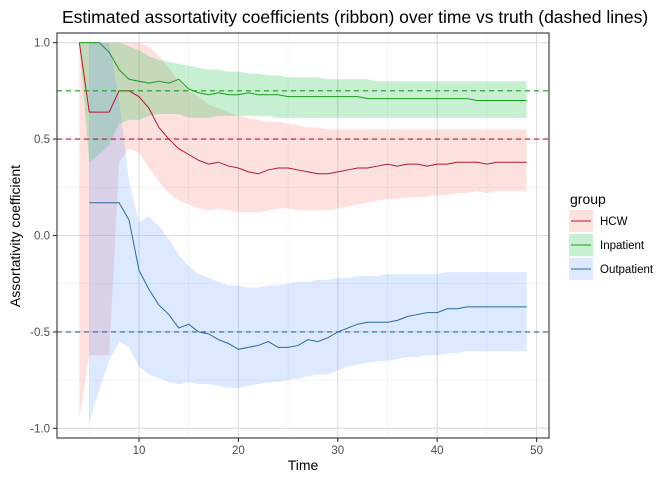 This screenshot has width=672, height=485. I want to click on line-inpatient, so click(303, 71).